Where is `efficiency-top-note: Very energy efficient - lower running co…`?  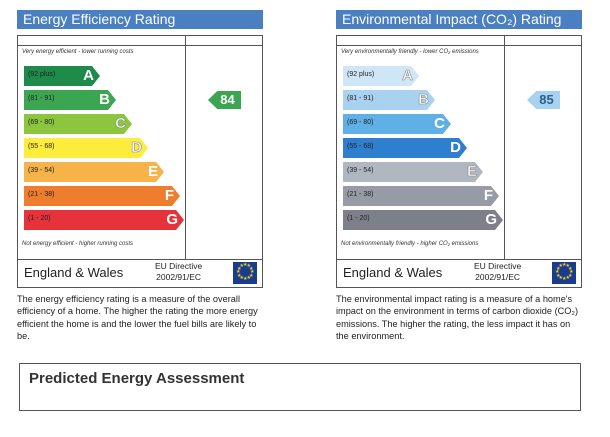
efficiency-top-note: Very energy efficient - lower running co… is located at coordinates (78, 52).